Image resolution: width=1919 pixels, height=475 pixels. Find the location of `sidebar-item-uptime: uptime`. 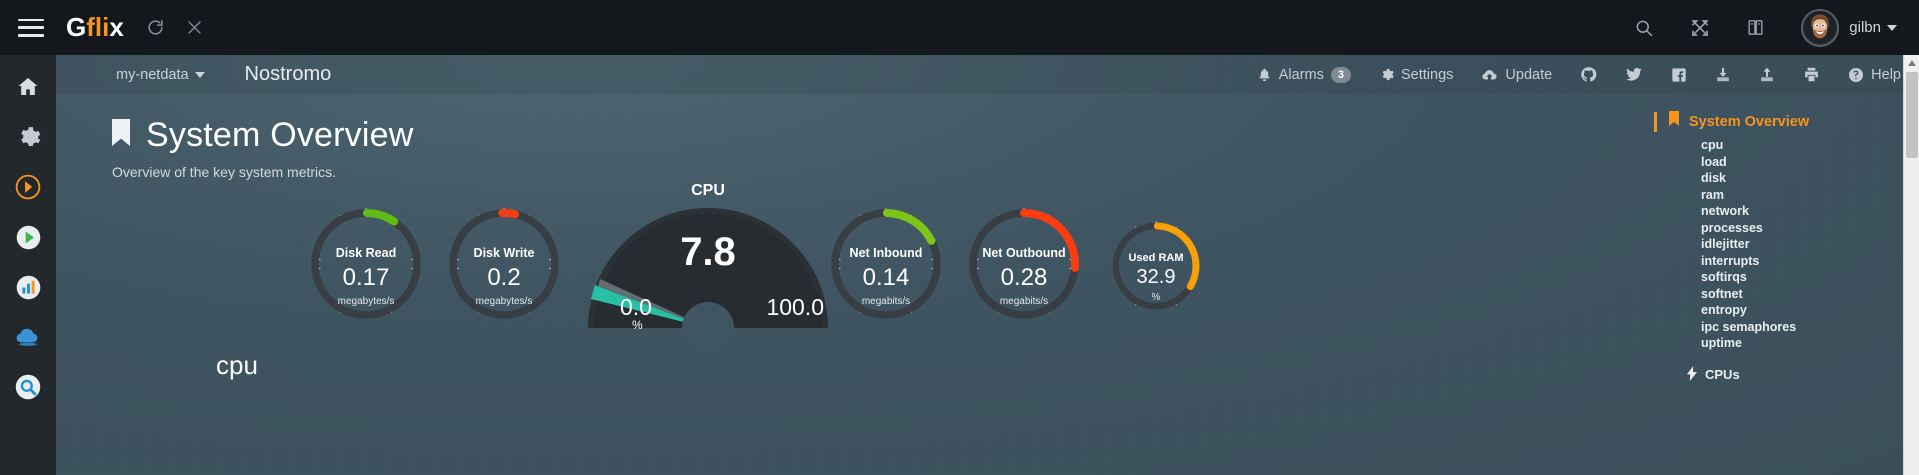

sidebar-item-uptime: uptime is located at coordinates (1721, 343).